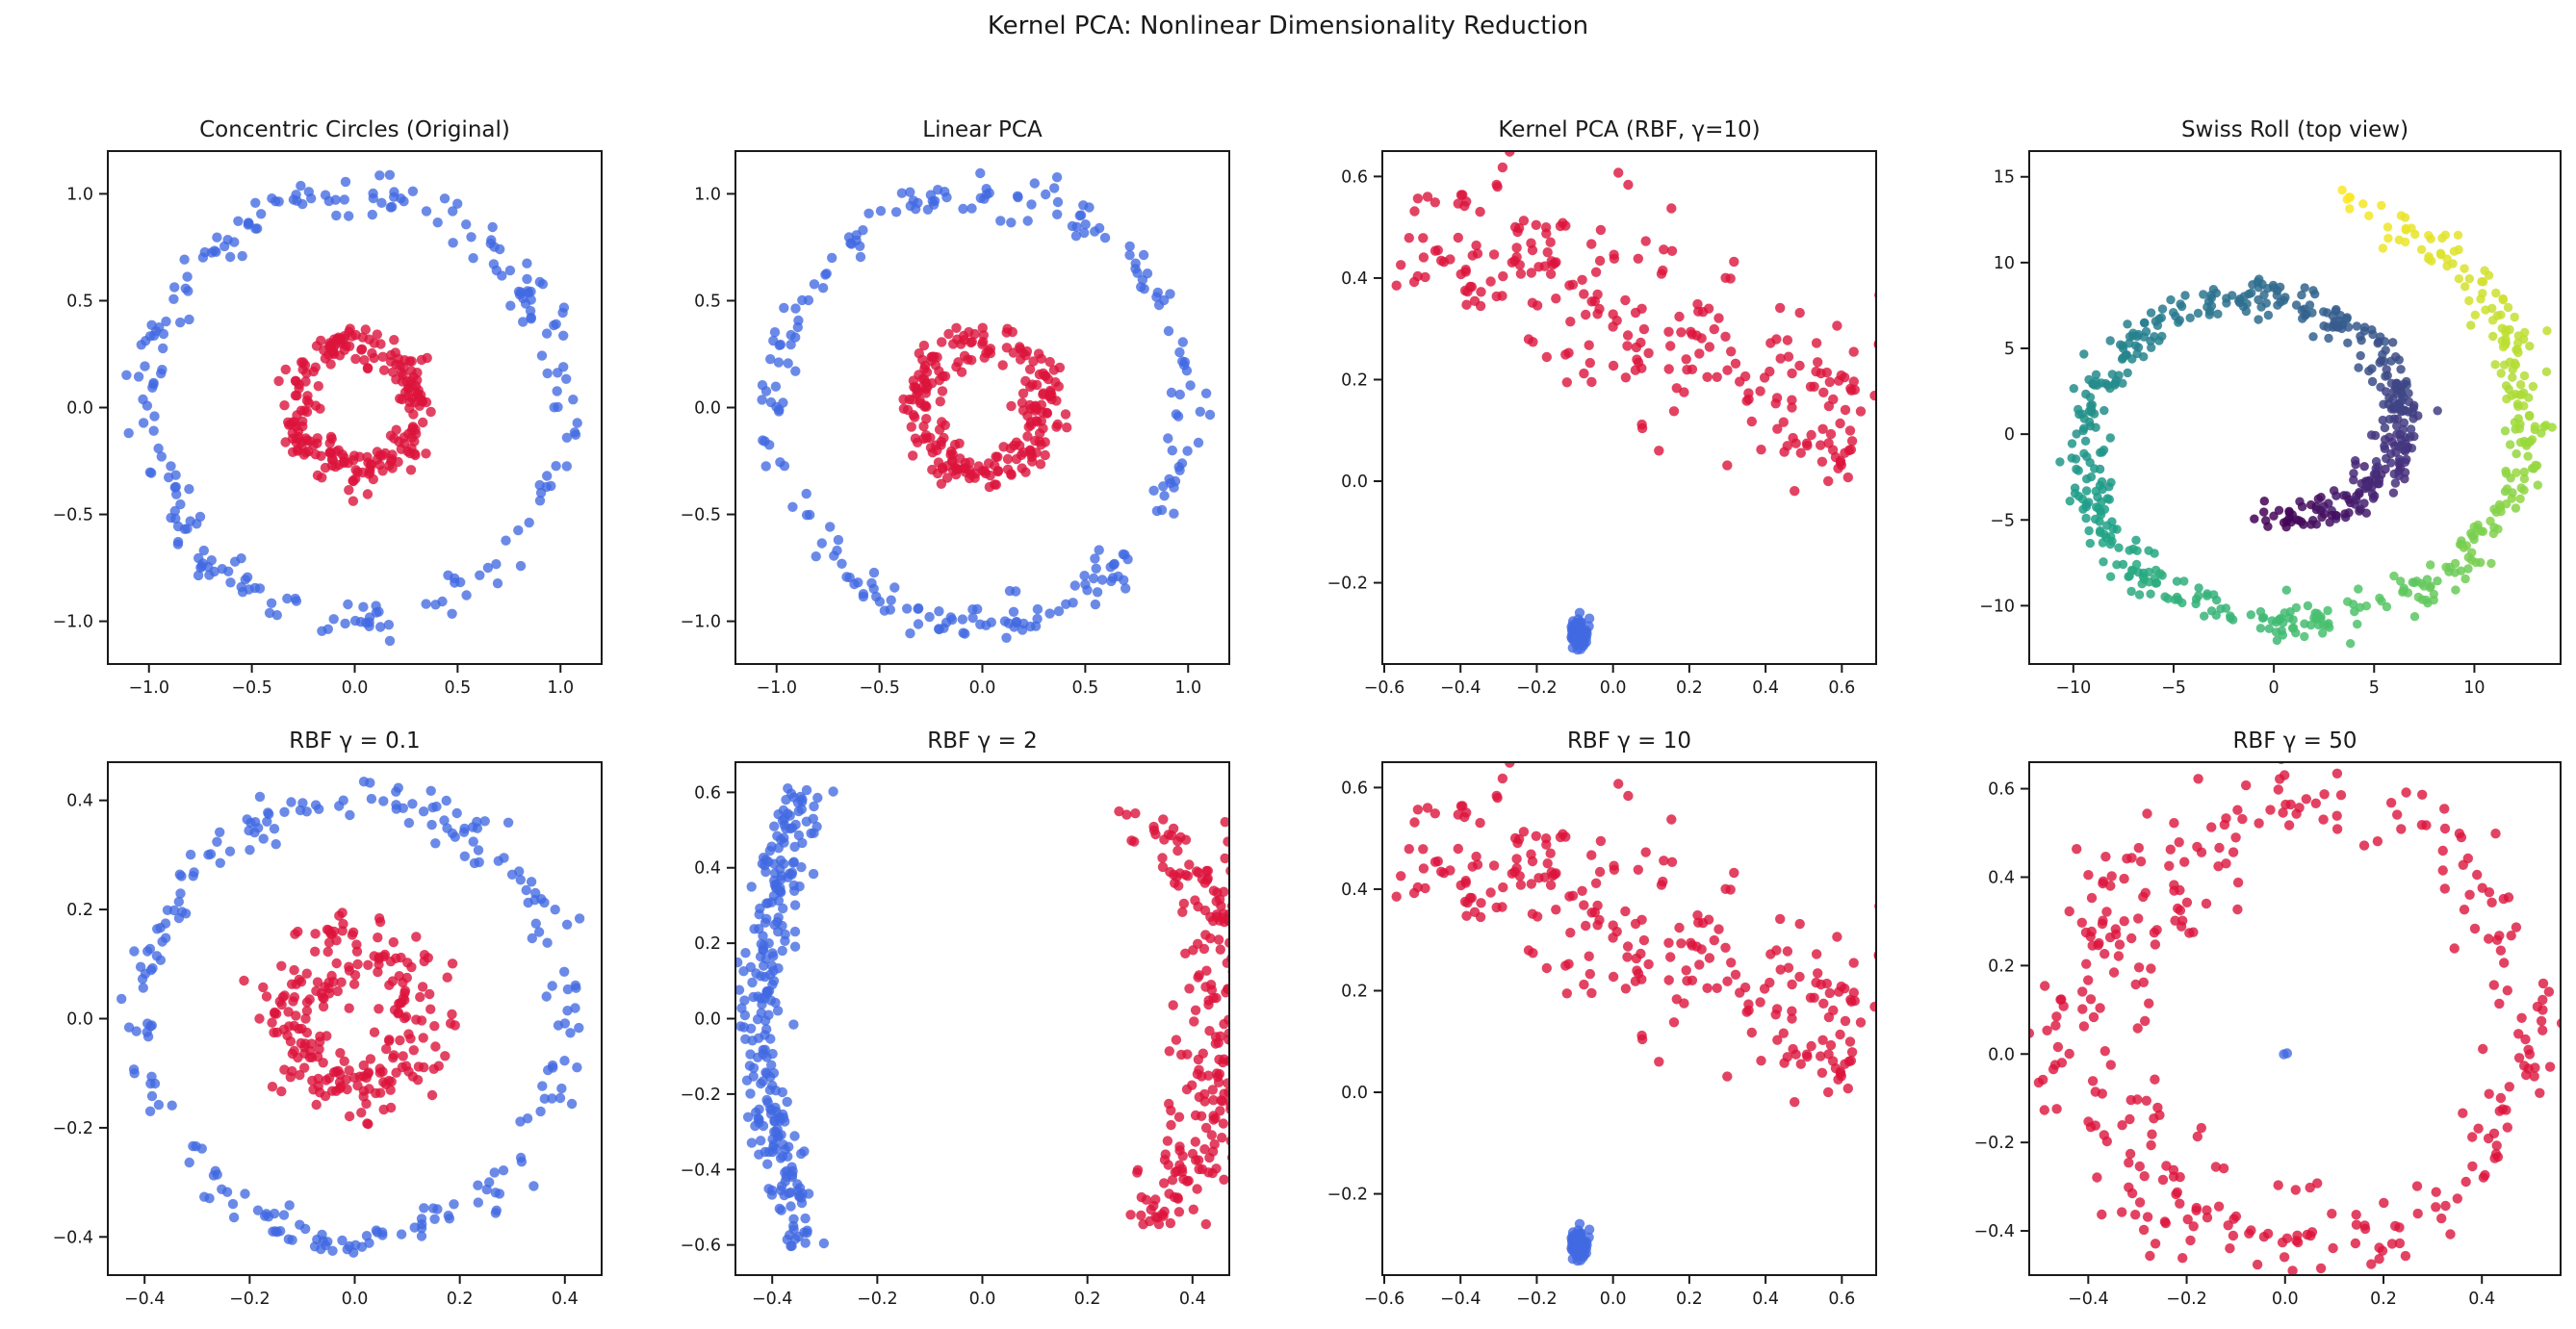 The image size is (2576, 1329). I want to click on x-tick-label: 0.2, so click(1087, 1299).